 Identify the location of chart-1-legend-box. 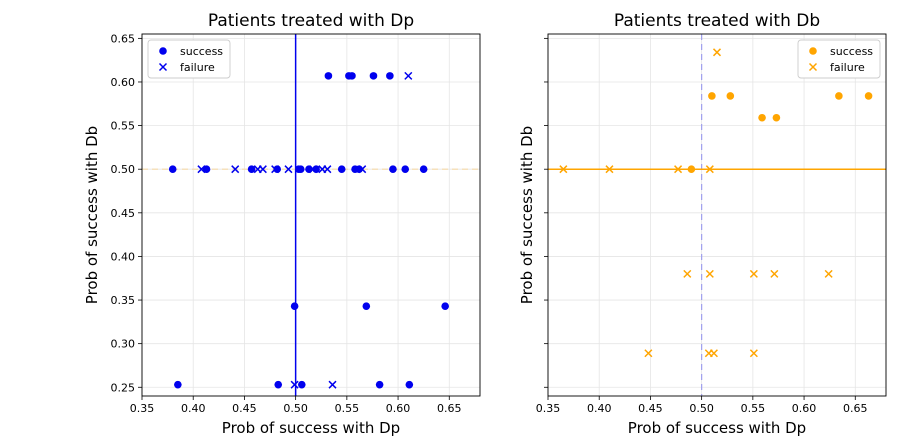
(189, 59).